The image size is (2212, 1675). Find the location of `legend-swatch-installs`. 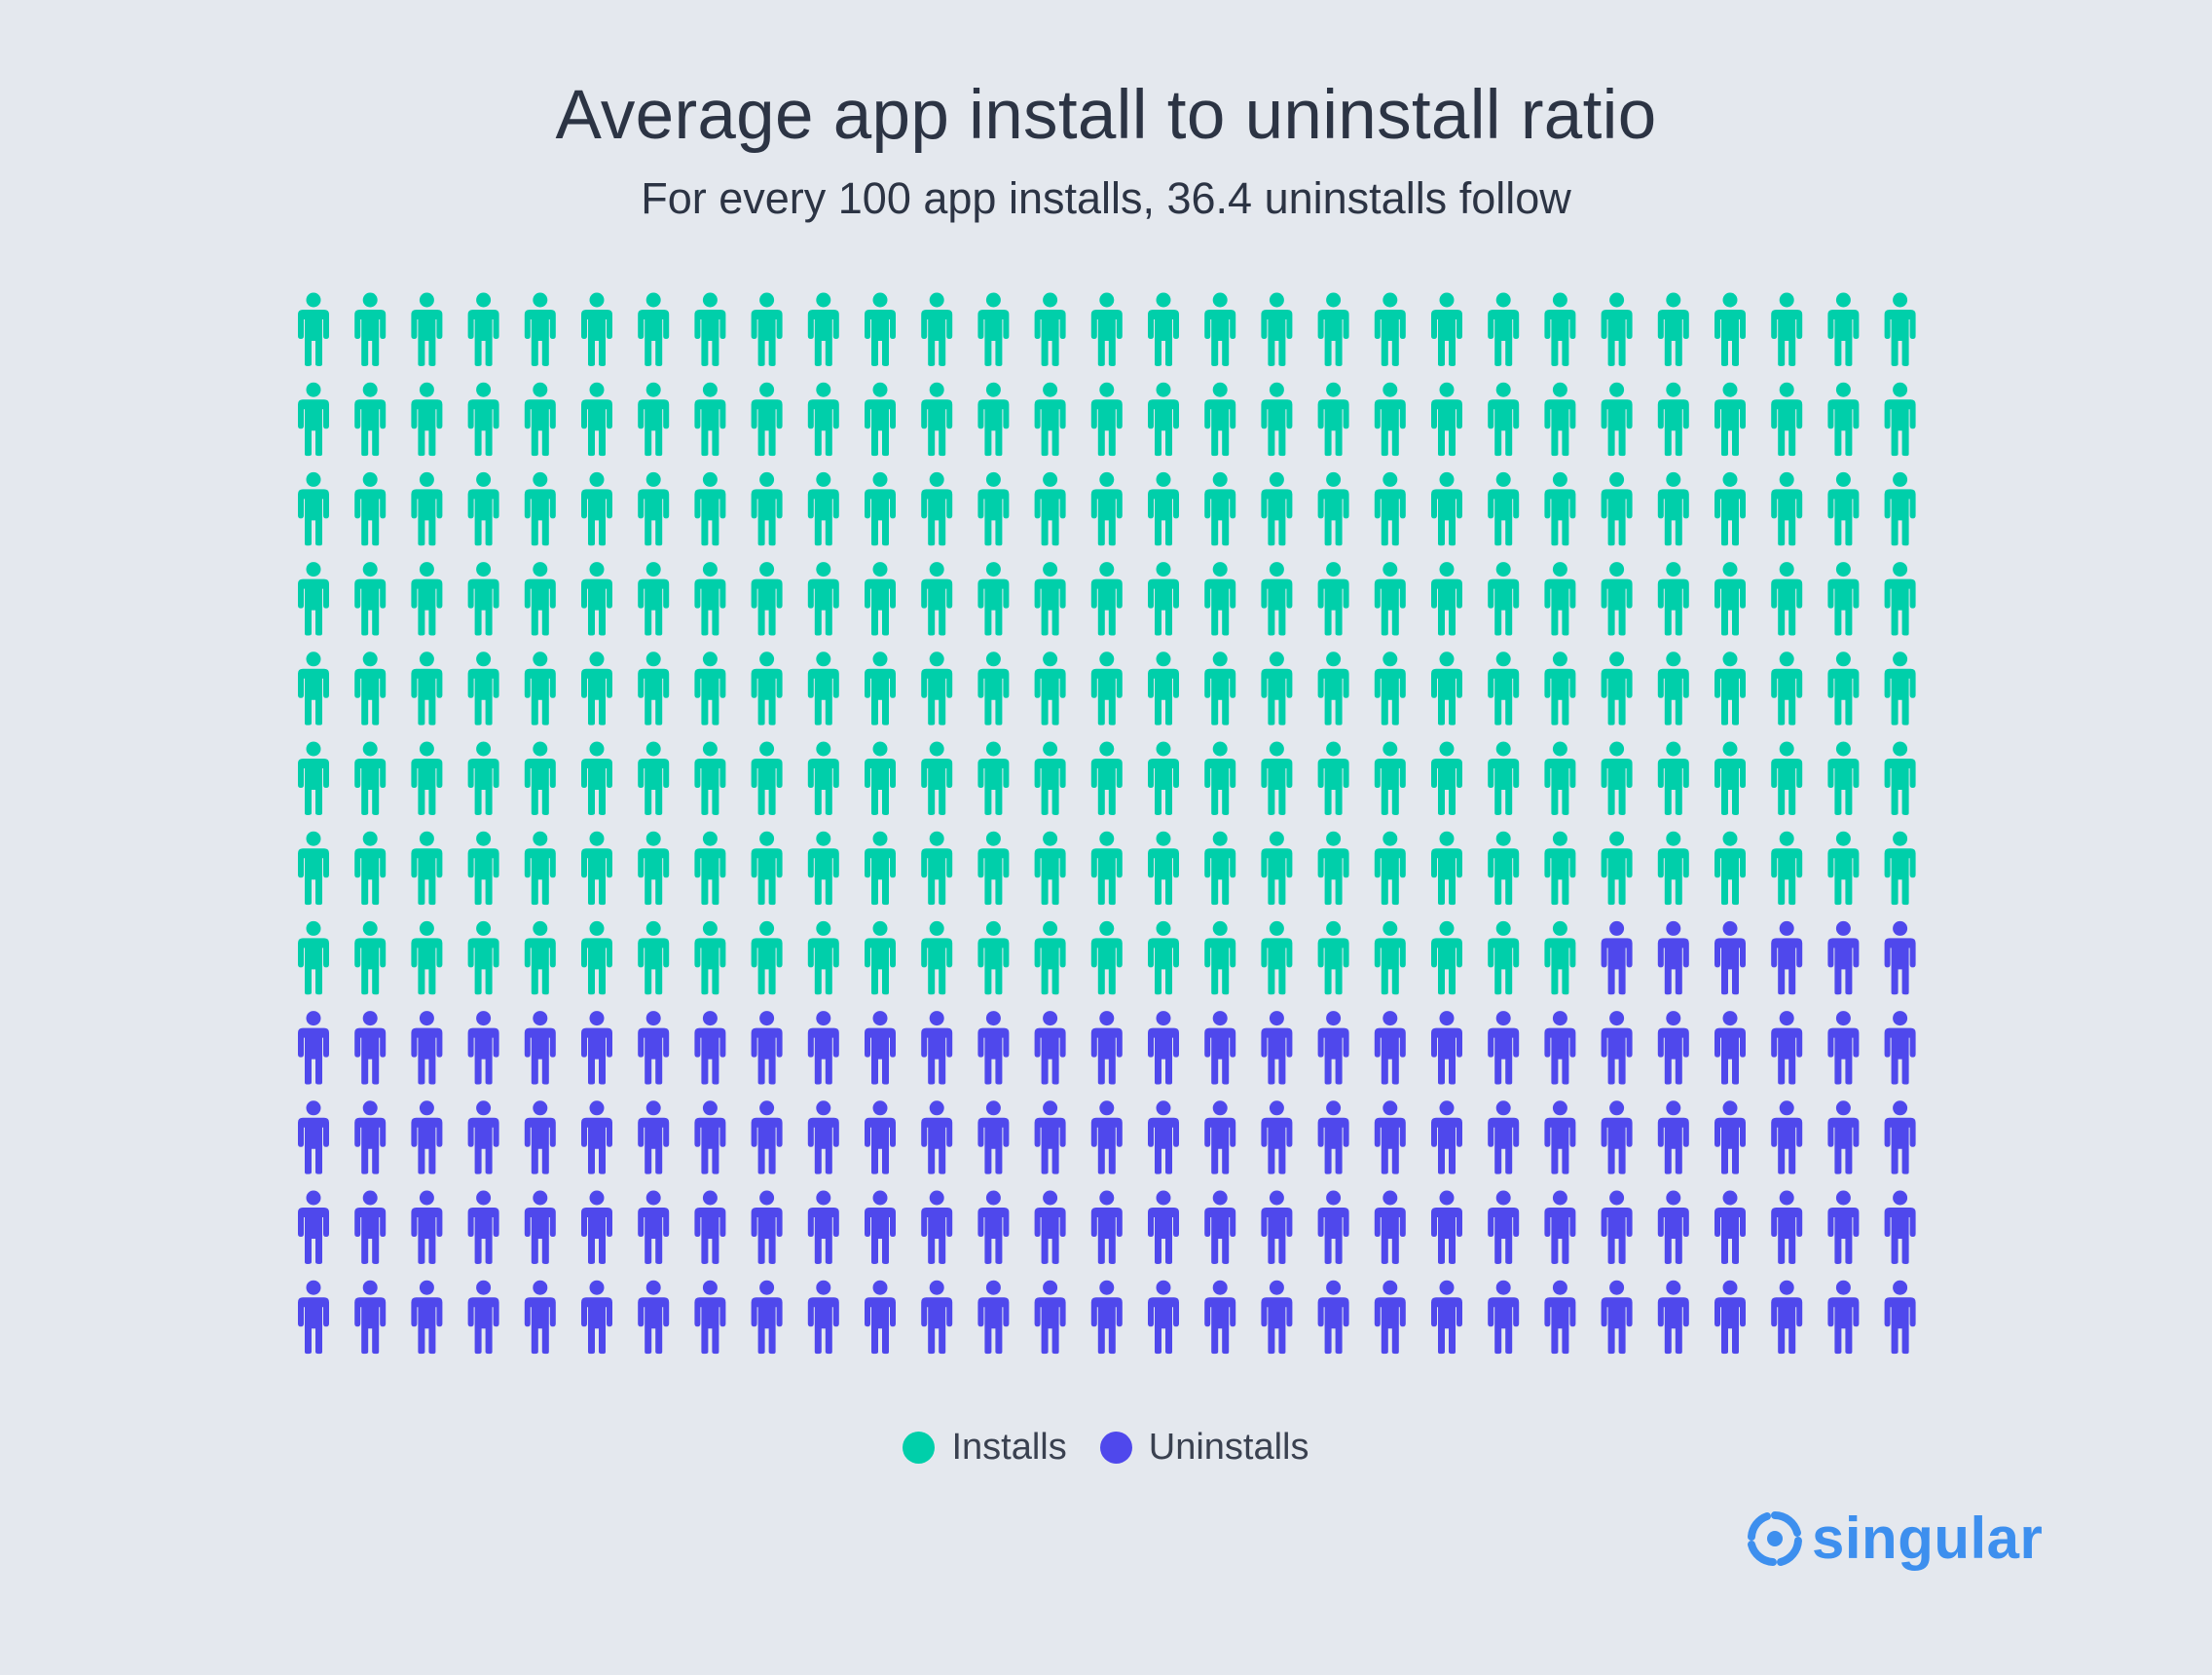

legend-swatch-installs is located at coordinates (919, 1448).